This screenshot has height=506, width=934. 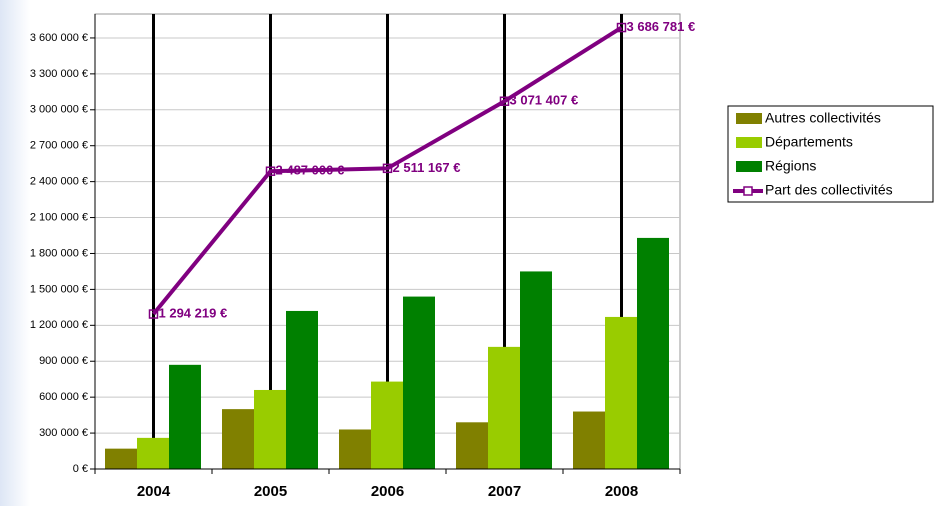 What do you see at coordinates (829, 190) in the screenshot?
I see `legend-label: Part des collectivités` at bounding box center [829, 190].